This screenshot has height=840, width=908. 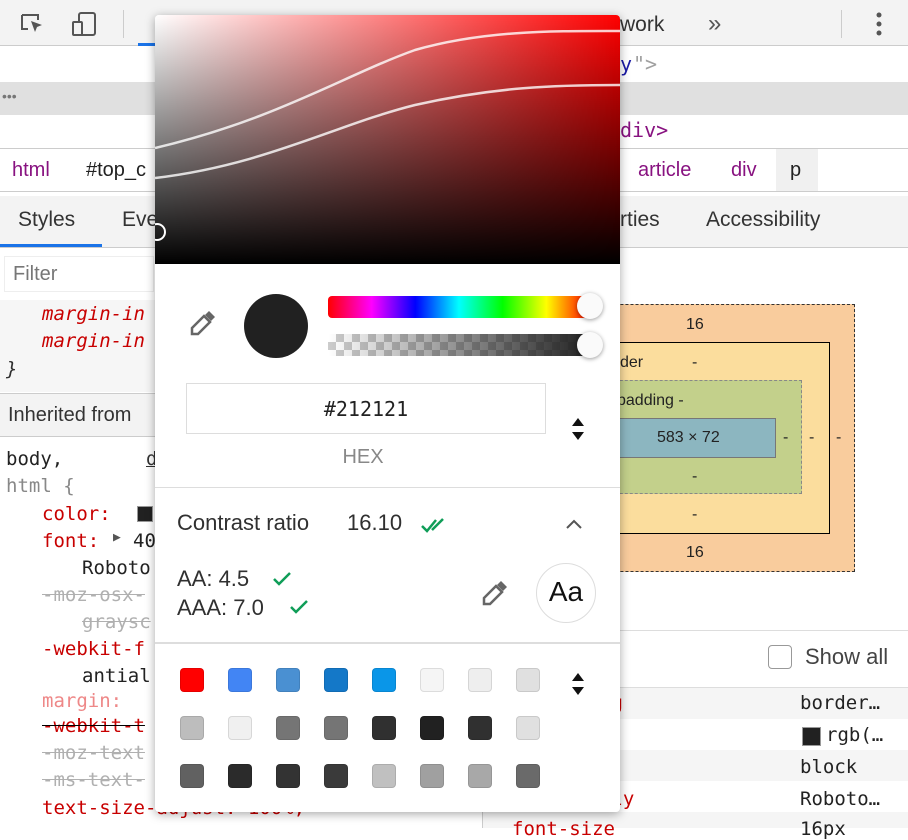 What do you see at coordinates (276, 326) in the screenshot?
I see `color-preview` at bounding box center [276, 326].